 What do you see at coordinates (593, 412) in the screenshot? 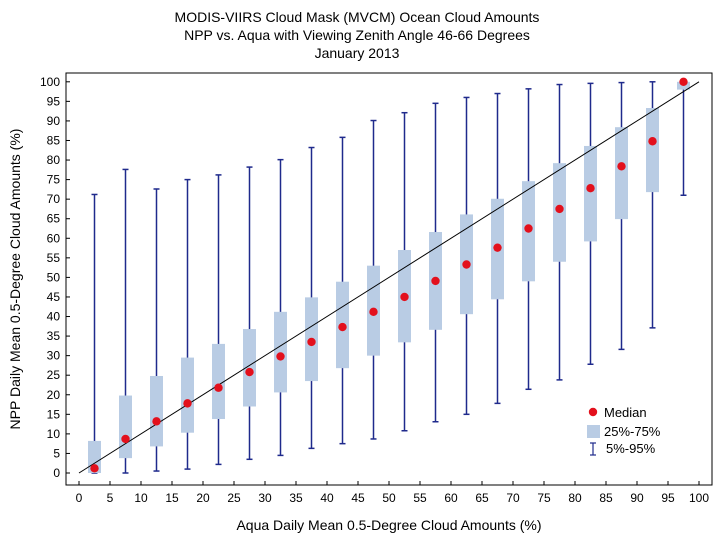
I see `legend-median-marker` at bounding box center [593, 412].